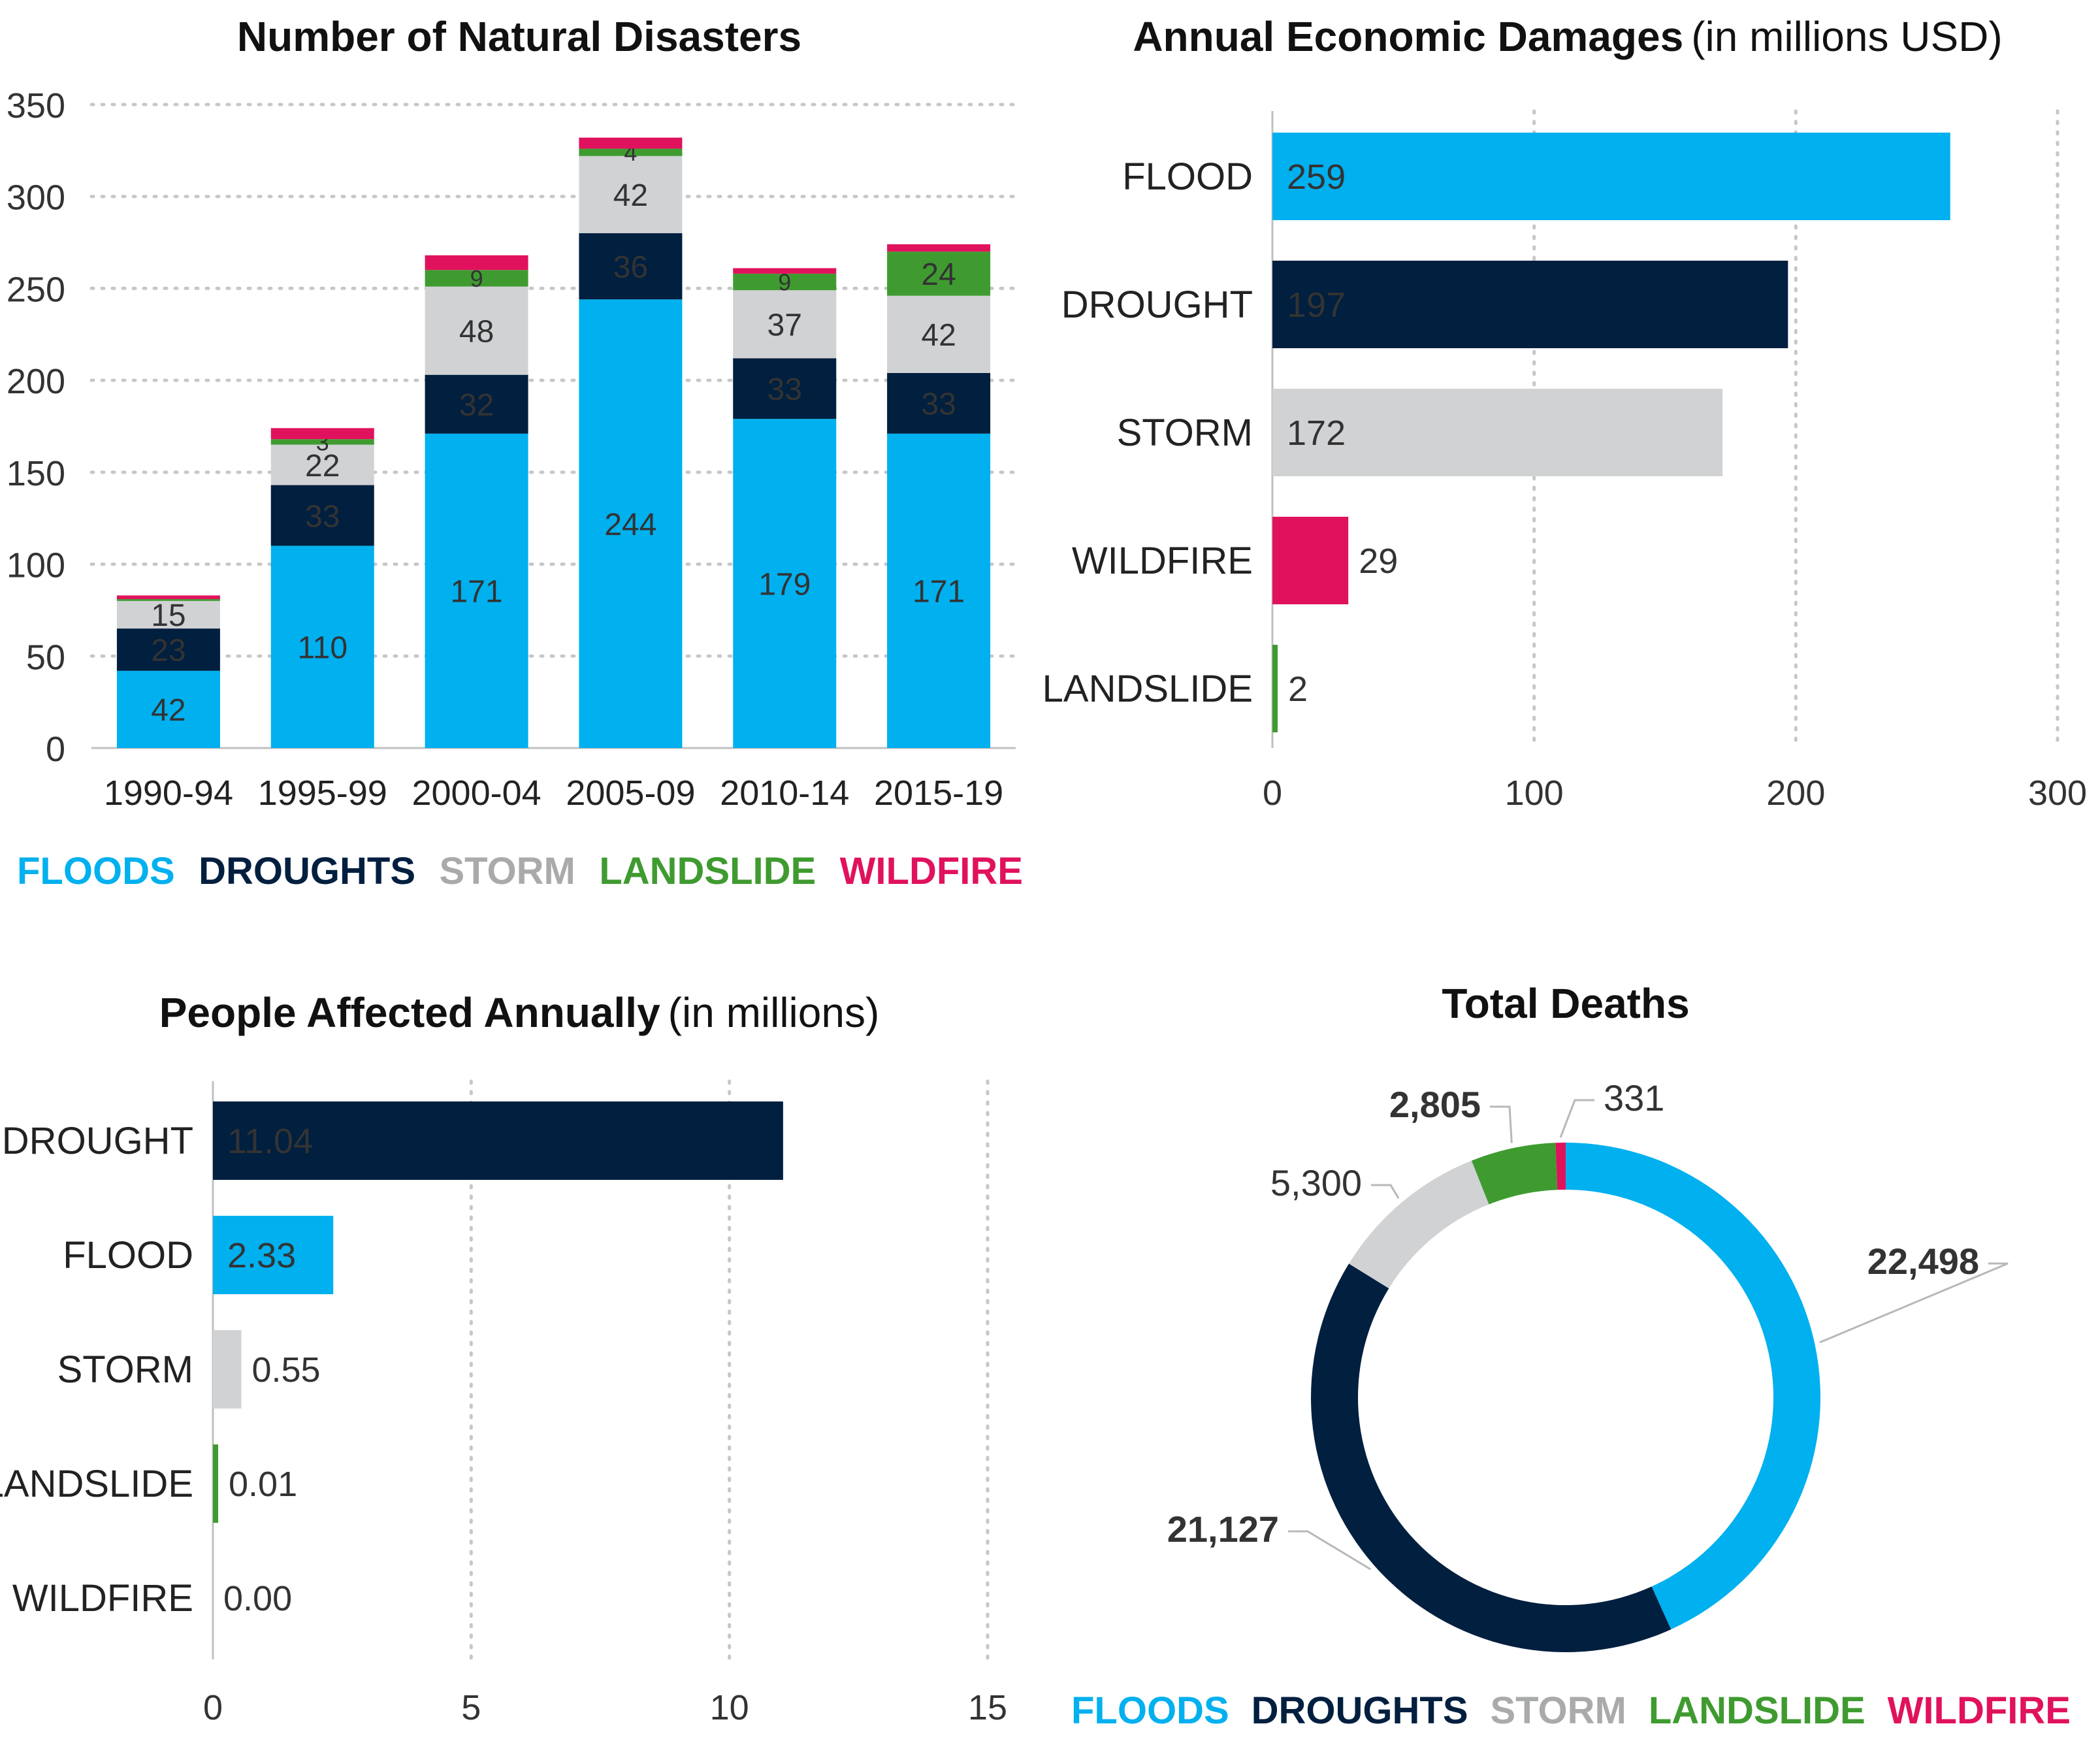  Describe the element at coordinates (128, 1256) in the screenshot. I see `category-label: FLOOD` at that location.